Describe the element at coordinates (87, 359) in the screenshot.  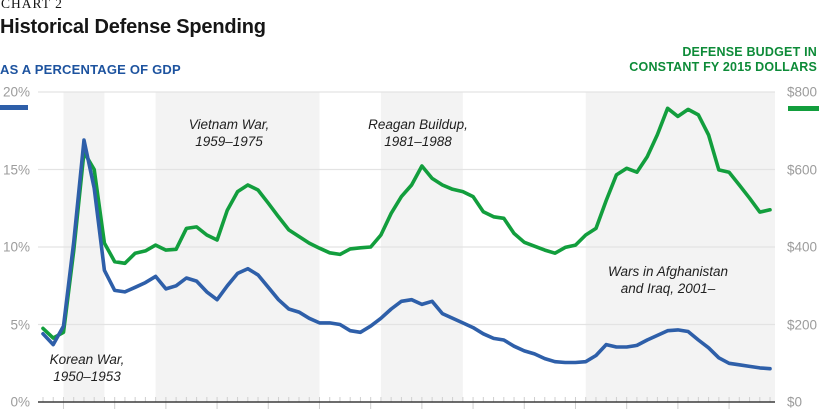
I see `annotation-korean-war-line1: Korean War,` at that location.